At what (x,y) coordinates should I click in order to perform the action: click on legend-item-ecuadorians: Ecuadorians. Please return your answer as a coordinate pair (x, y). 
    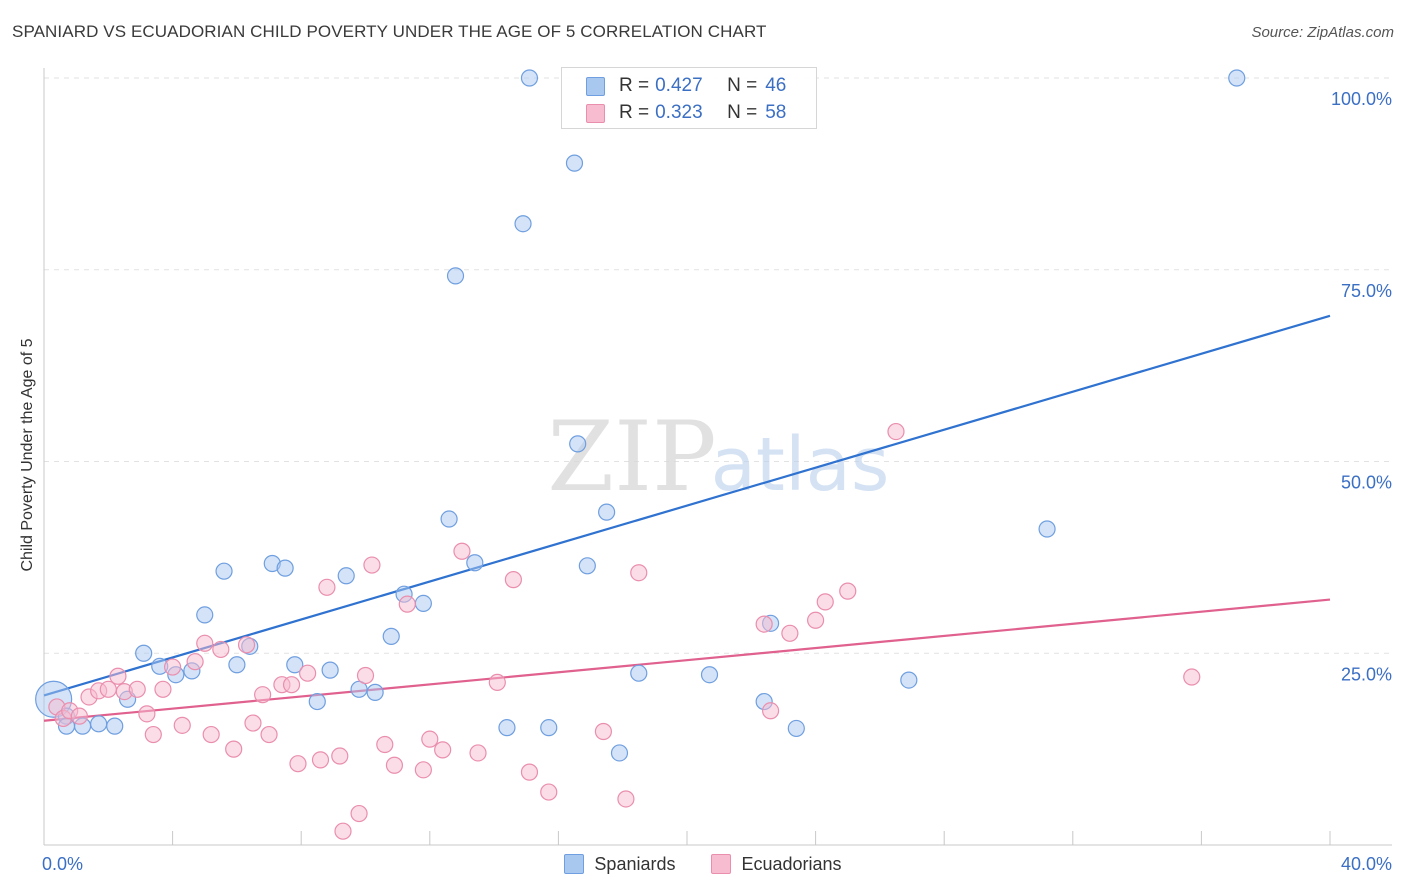
    Looking at the image, I should click on (776, 864).